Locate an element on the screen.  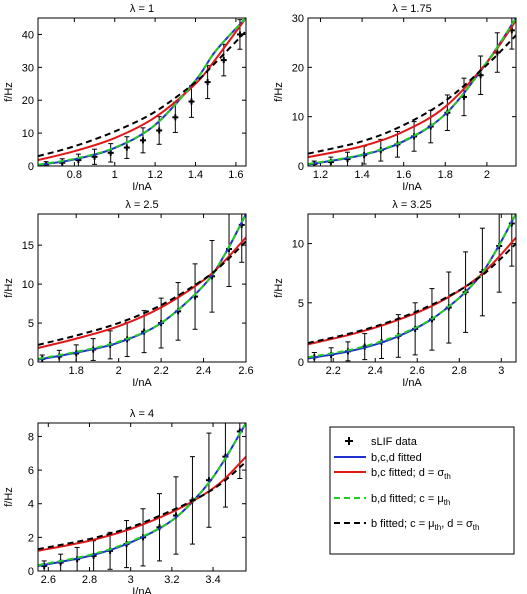
legend-label-main: b fitted; c = μ is located at coordinates (403, 524).